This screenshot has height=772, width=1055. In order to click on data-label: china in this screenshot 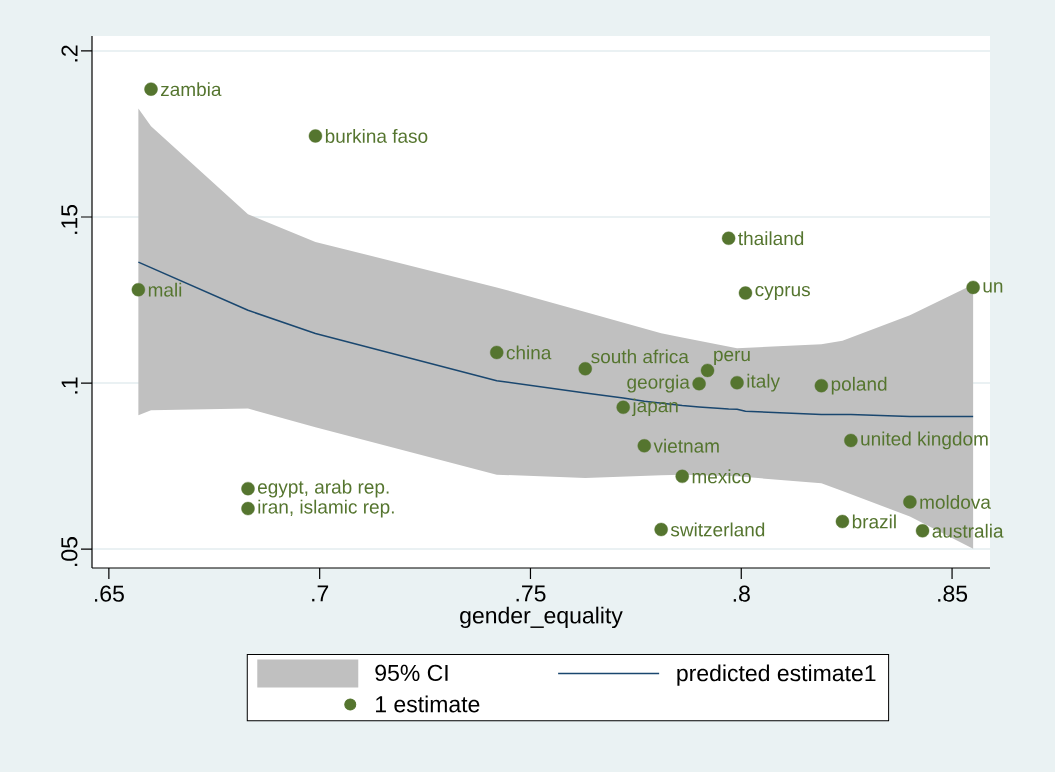, I will do `click(529, 352)`.